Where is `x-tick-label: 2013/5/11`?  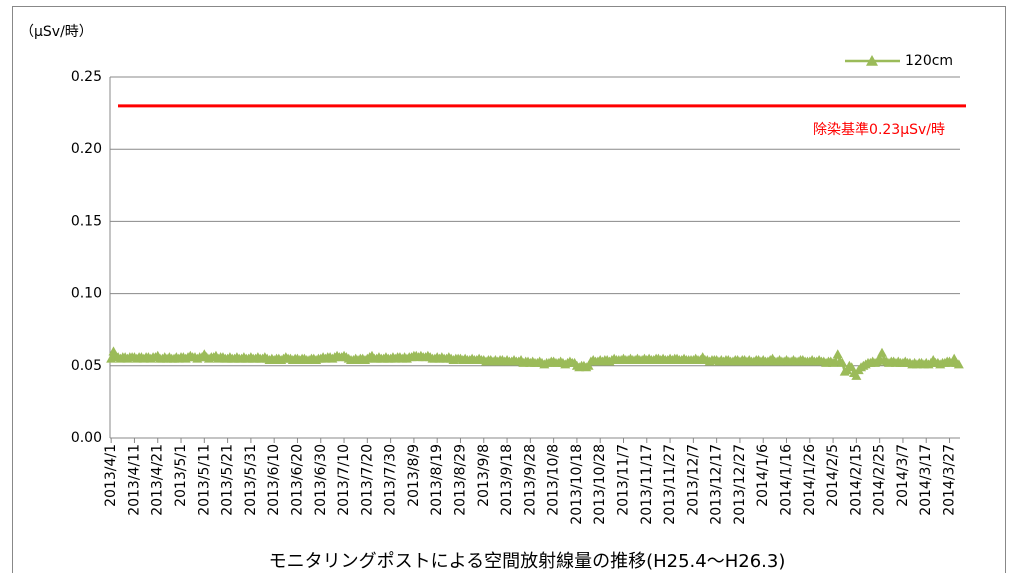 x-tick-label: 2013/5/11 is located at coordinates (204, 480).